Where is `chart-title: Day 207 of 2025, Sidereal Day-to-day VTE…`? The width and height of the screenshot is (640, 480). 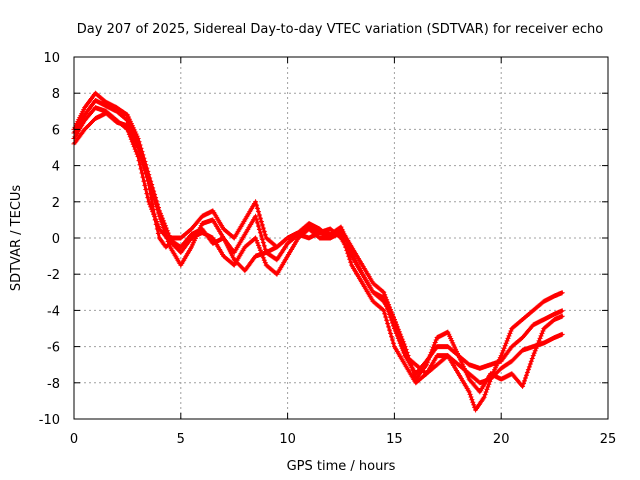 chart-title: Day 207 of 2025, Sidereal Day-to-day VTE… is located at coordinates (340, 29).